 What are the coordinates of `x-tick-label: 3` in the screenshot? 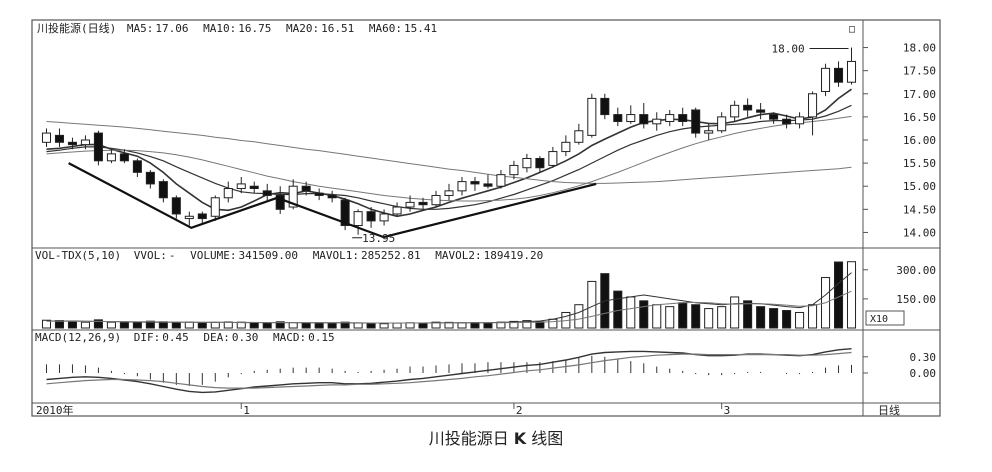 It's located at (727, 410).